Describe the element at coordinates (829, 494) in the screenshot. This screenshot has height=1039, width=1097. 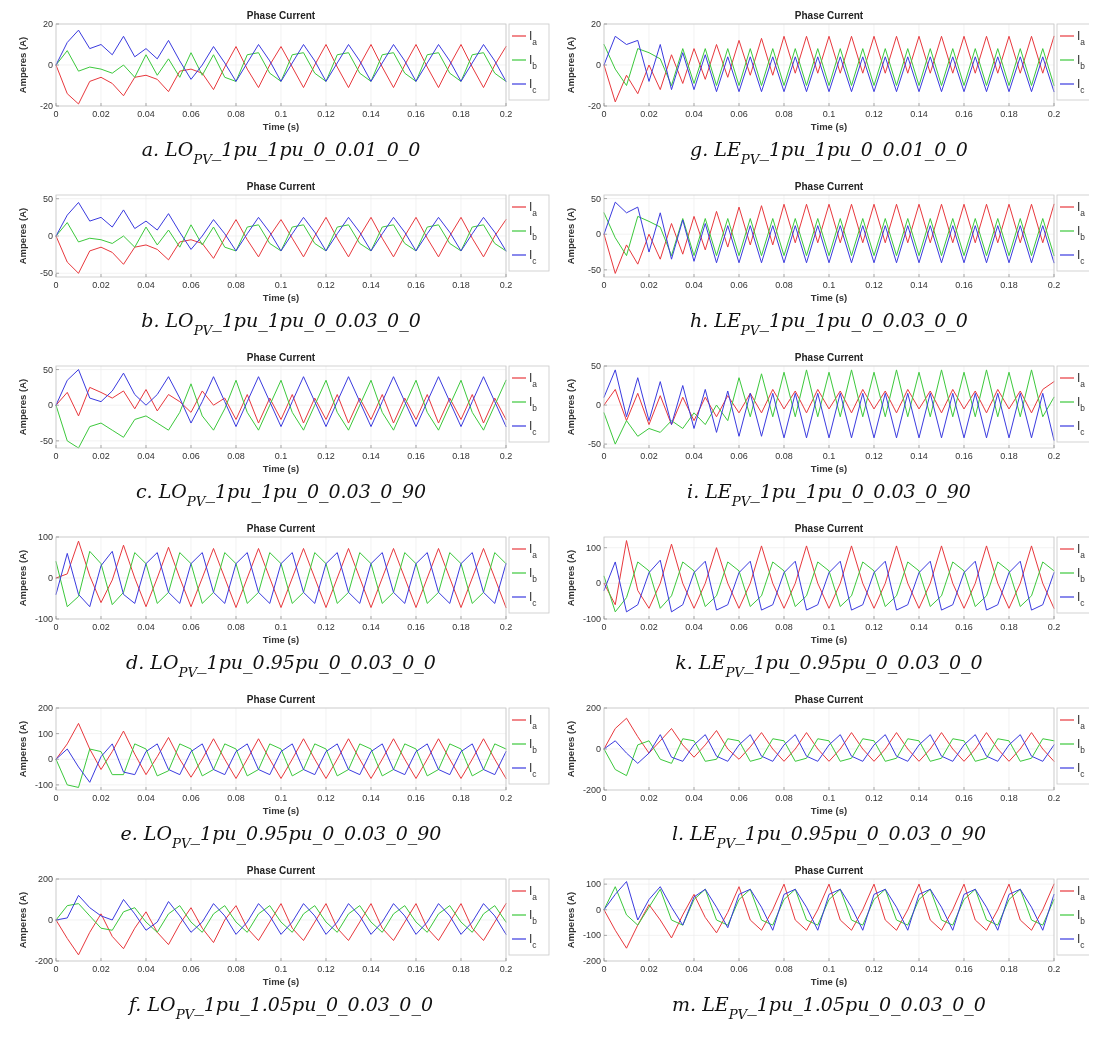
I see `text: i. LE$_{PV}$_1pu_1pu_0_0.03_0_90` at that location.